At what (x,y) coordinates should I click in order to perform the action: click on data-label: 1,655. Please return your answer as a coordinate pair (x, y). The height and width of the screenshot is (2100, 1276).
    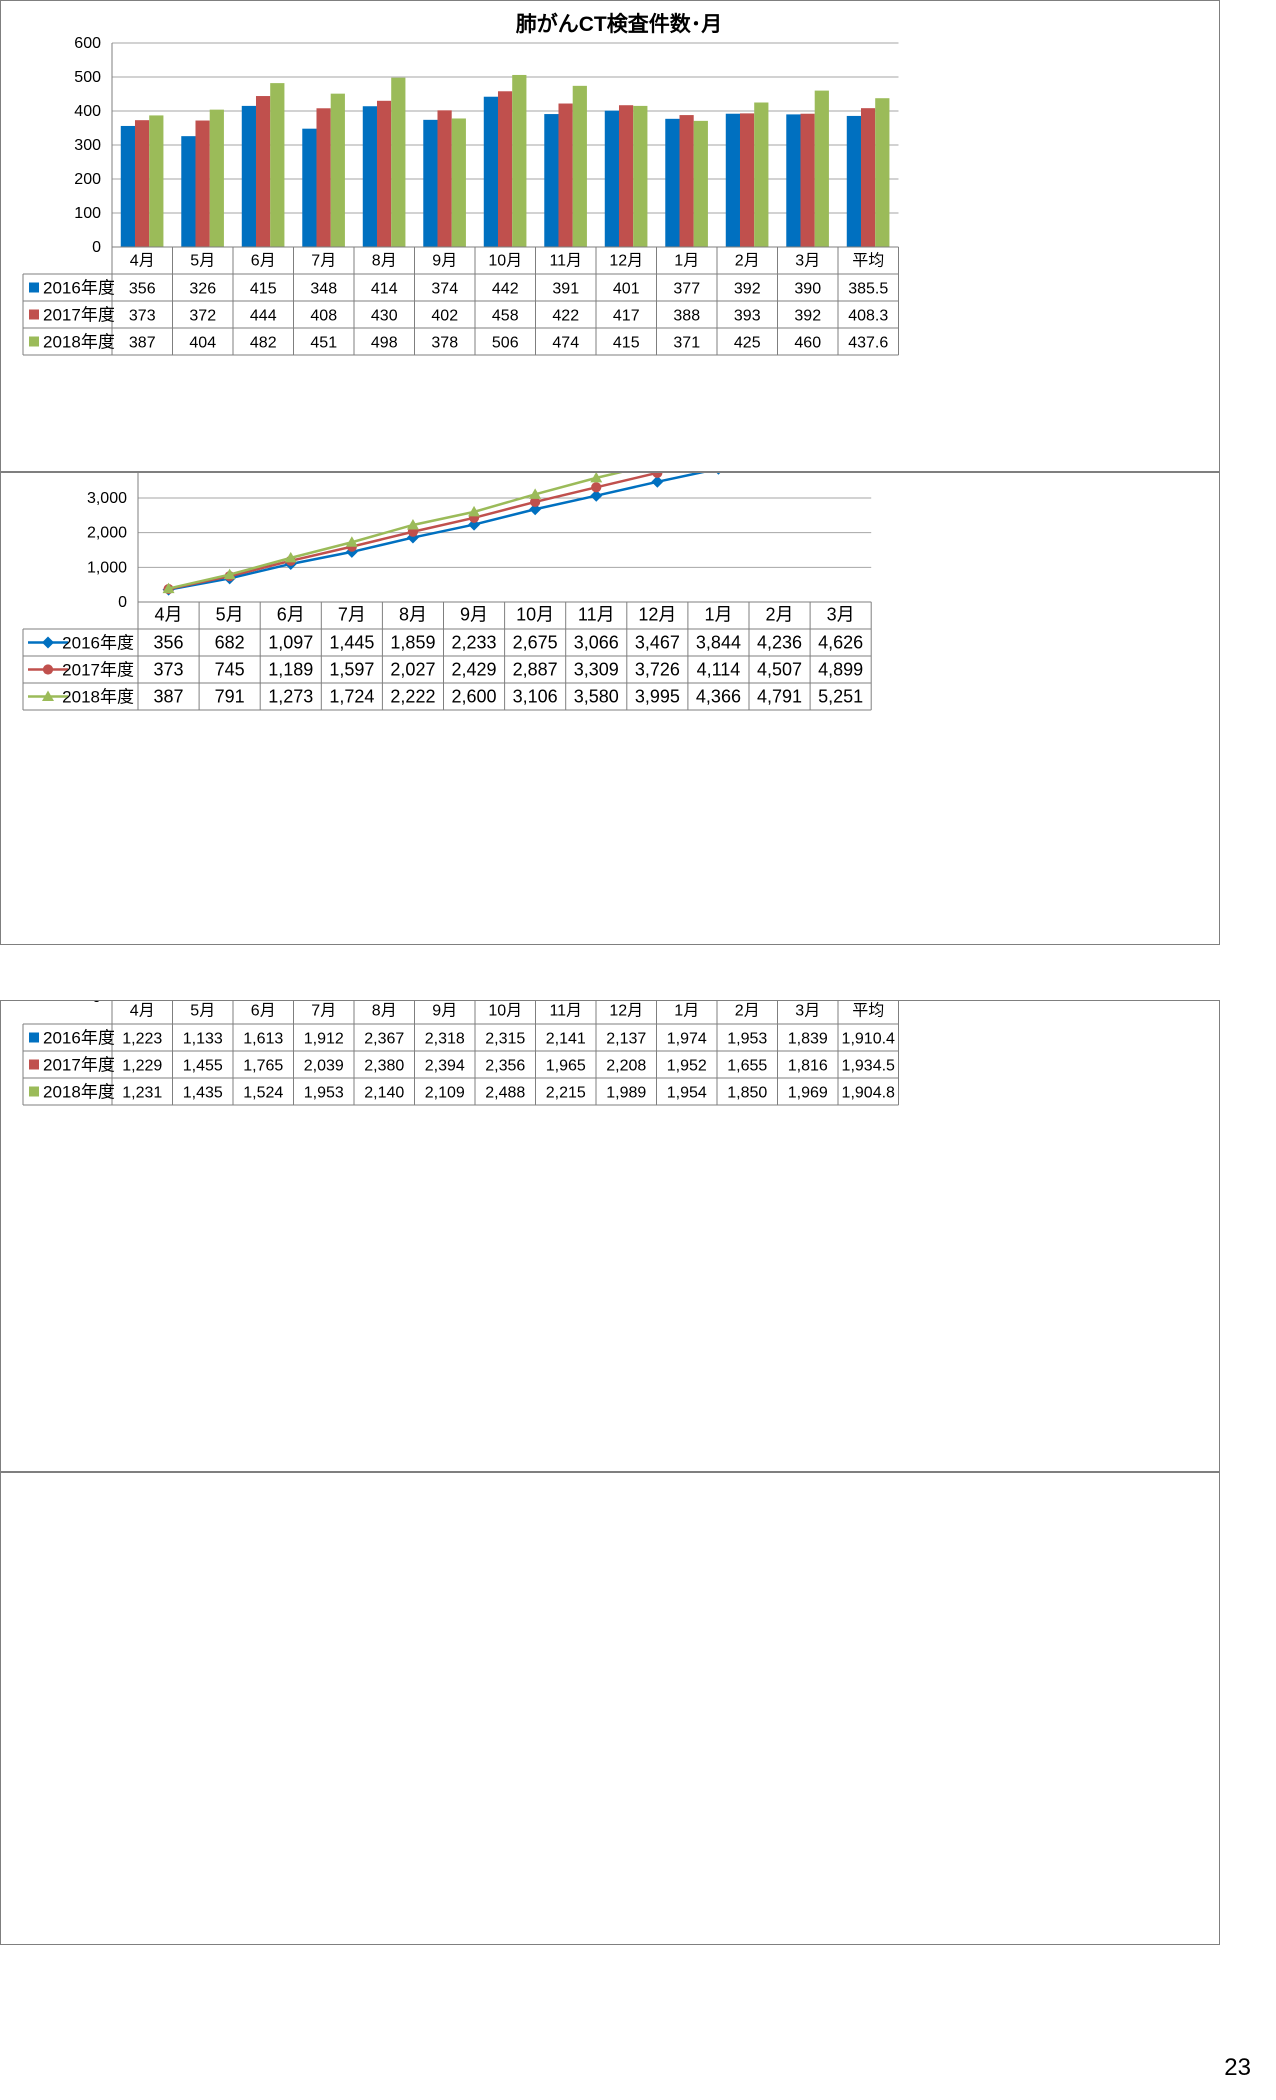
    Looking at the image, I should click on (747, 1066).